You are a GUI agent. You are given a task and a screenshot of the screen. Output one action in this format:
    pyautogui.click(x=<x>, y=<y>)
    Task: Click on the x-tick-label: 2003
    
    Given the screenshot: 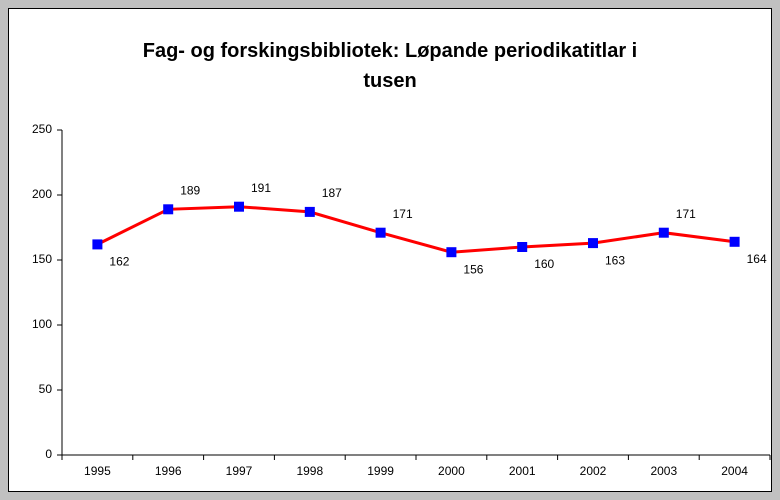 What is the action you would take?
    pyautogui.click(x=663, y=471)
    